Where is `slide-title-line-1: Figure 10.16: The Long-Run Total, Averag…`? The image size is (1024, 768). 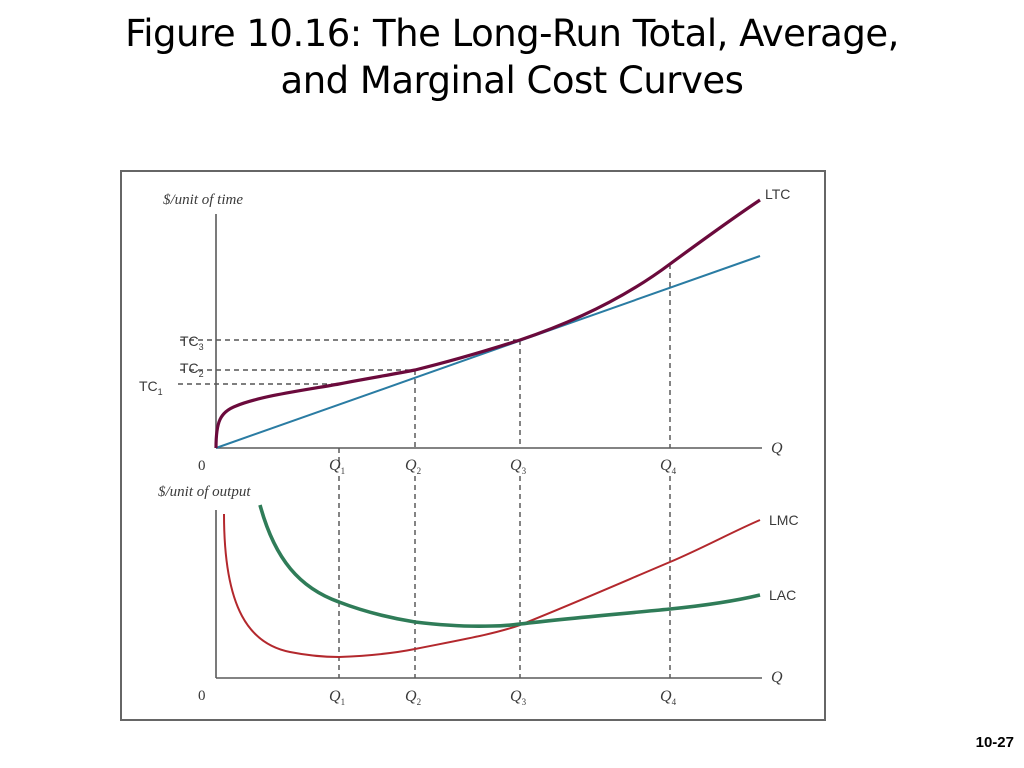 slide-title-line-1: Figure 10.16: The Long-Run Total, Averag… is located at coordinates (512, 33).